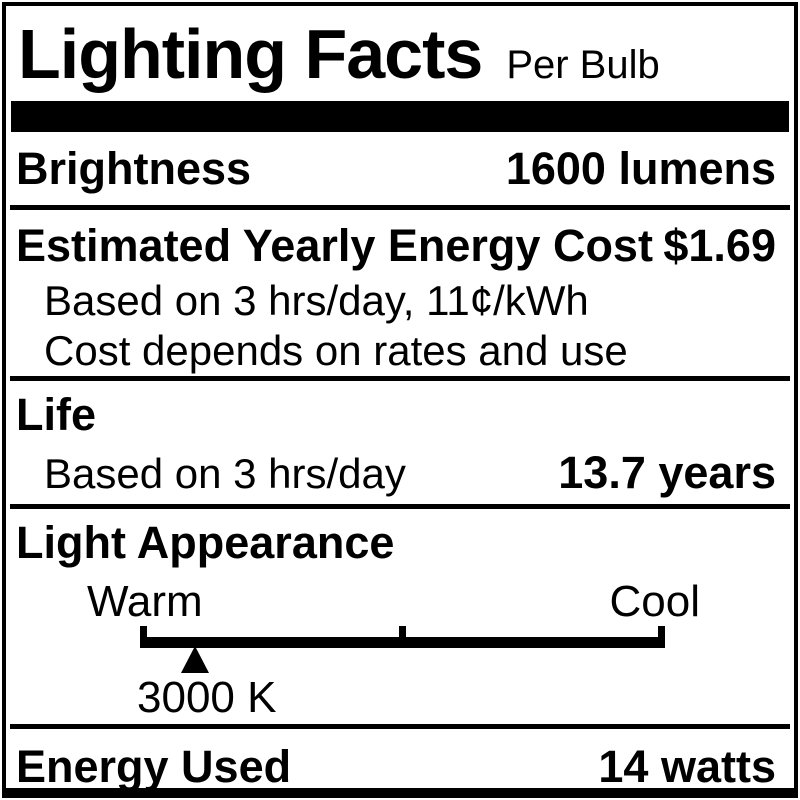 Image resolution: width=800 pixels, height=800 pixels. Describe the element at coordinates (719, 245) in the screenshot. I see `energy-cost-value: $1.69` at that location.